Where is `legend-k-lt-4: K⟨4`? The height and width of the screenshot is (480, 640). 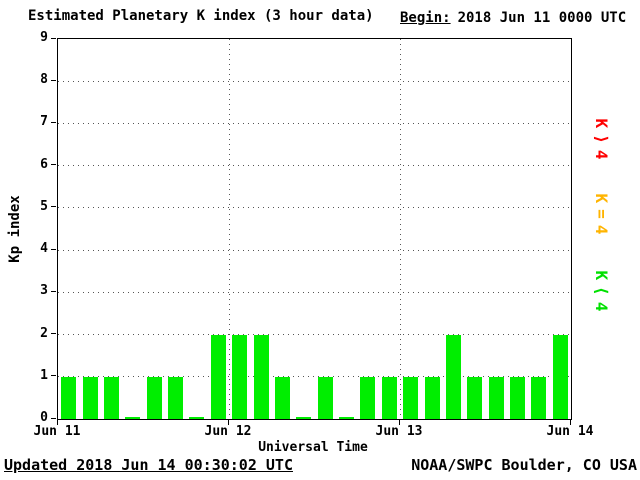 legend-k-lt-4: K⟨4 is located at coordinates (601, 294).